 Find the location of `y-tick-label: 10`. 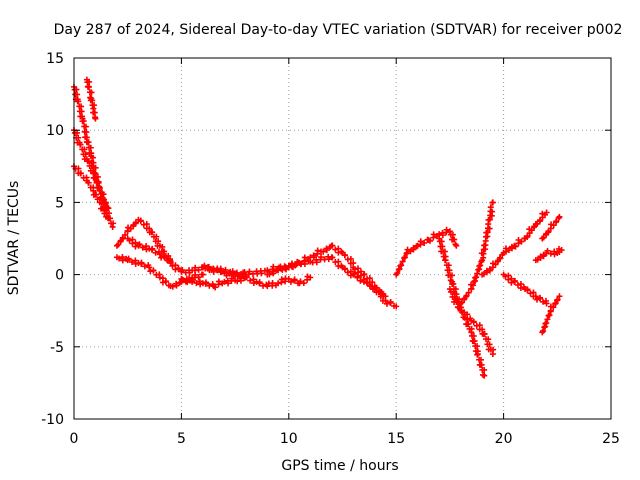

y-tick-label: 10 is located at coordinates (55, 131).